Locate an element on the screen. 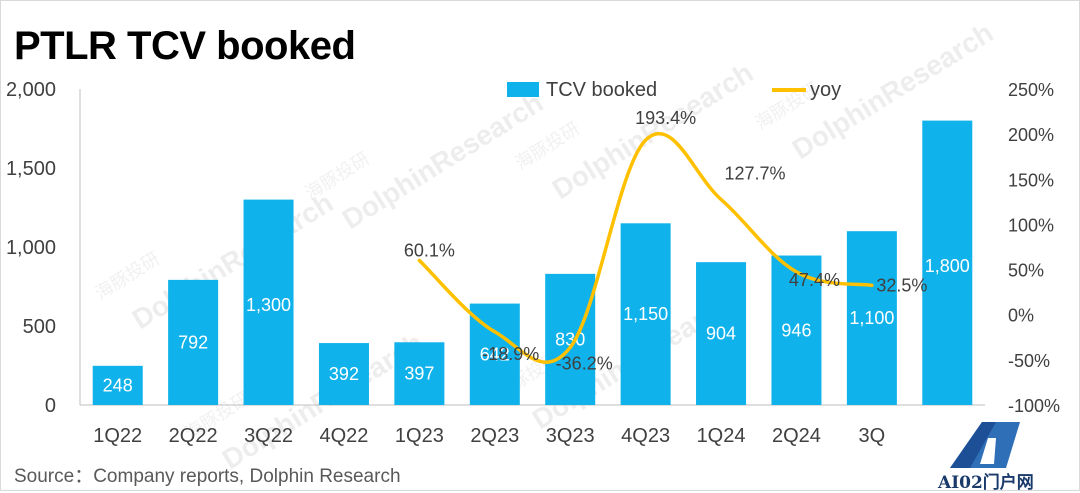 The height and width of the screenshot is (493, 1080). bar-data-label: 1,150 is located at coordinates (645, 314).